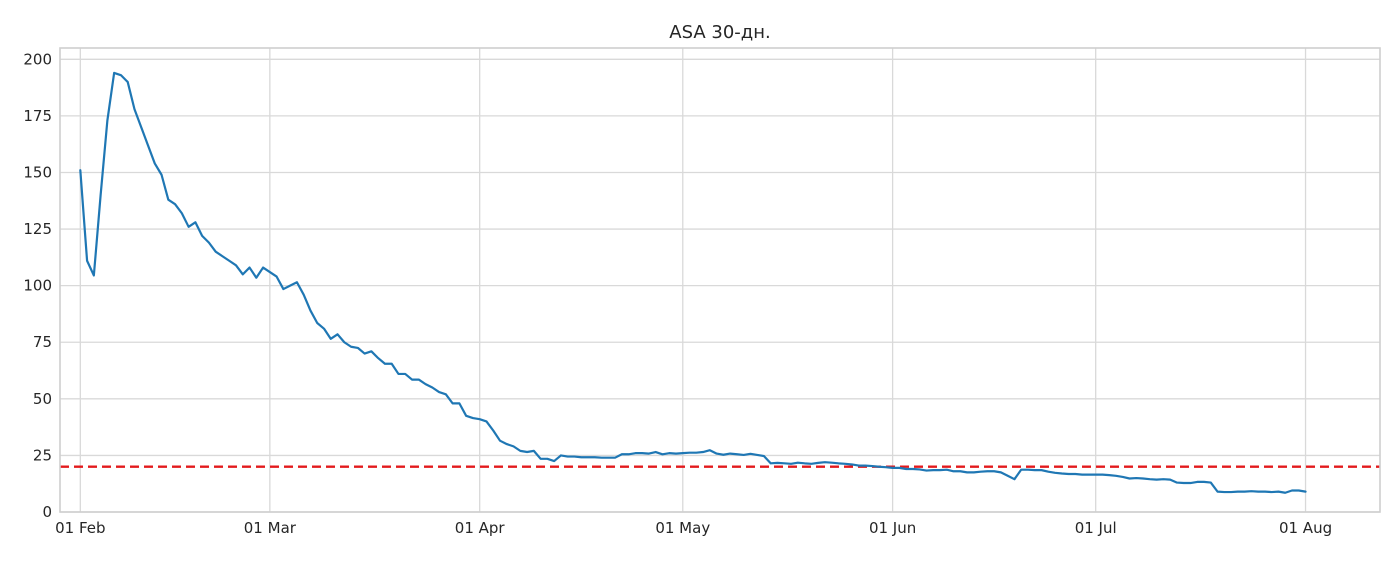 The image size is (1400, 564). I want to click on x-tick-label: 01 May, so click(682, 528).